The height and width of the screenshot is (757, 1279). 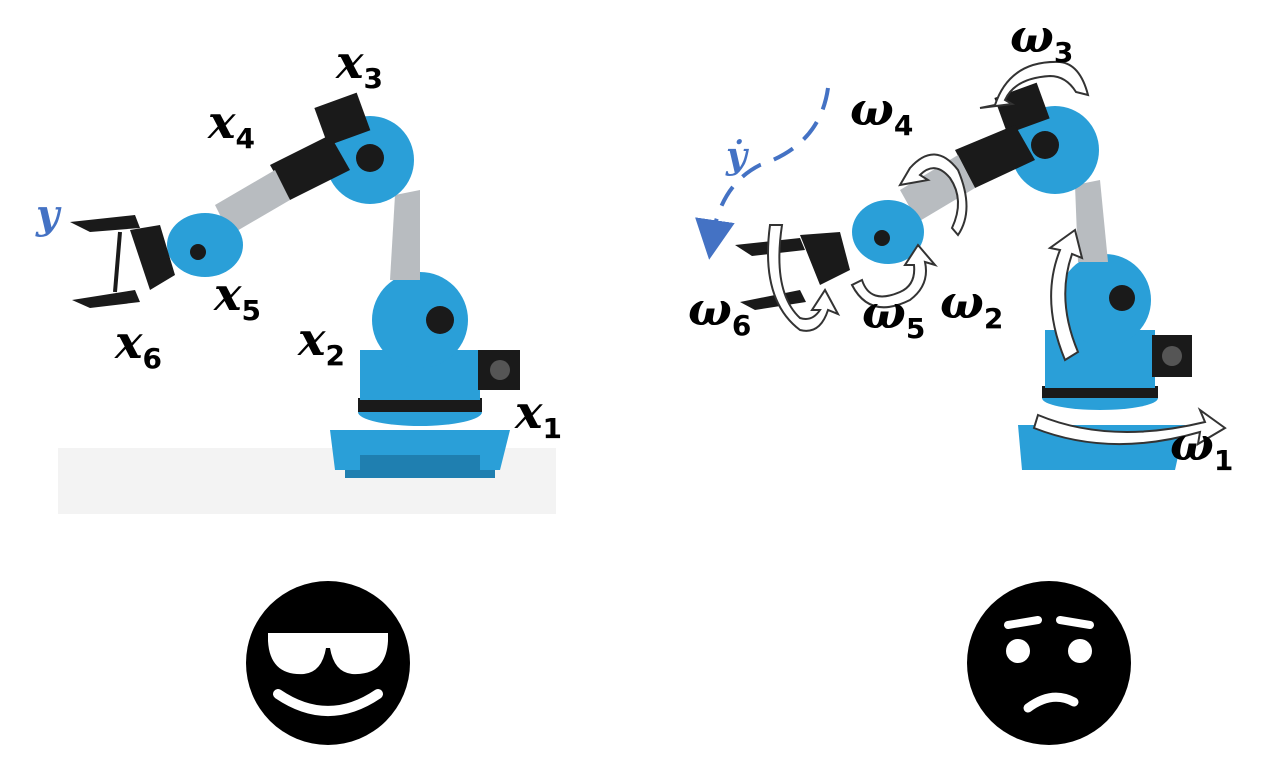 I want to click on label-x1: x1, so click(x=538, y=415).